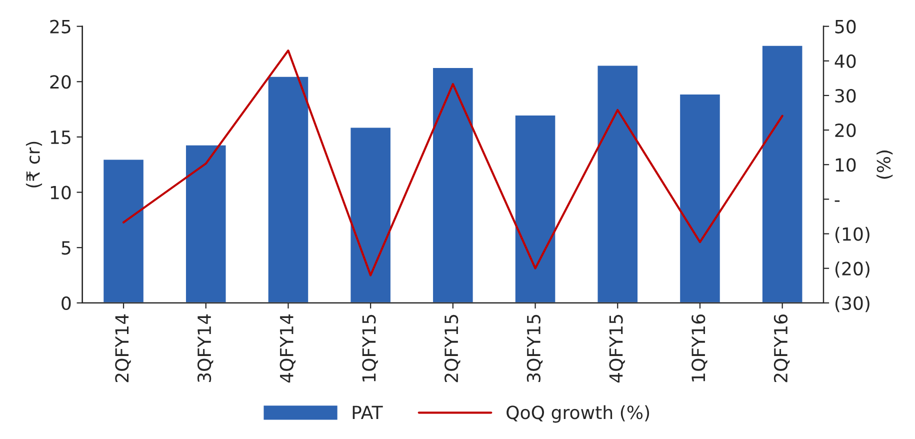  Describe the element at coordinates (370, 348) in the screenshot. I see `x-tick-label: 1QFY15` at that location.